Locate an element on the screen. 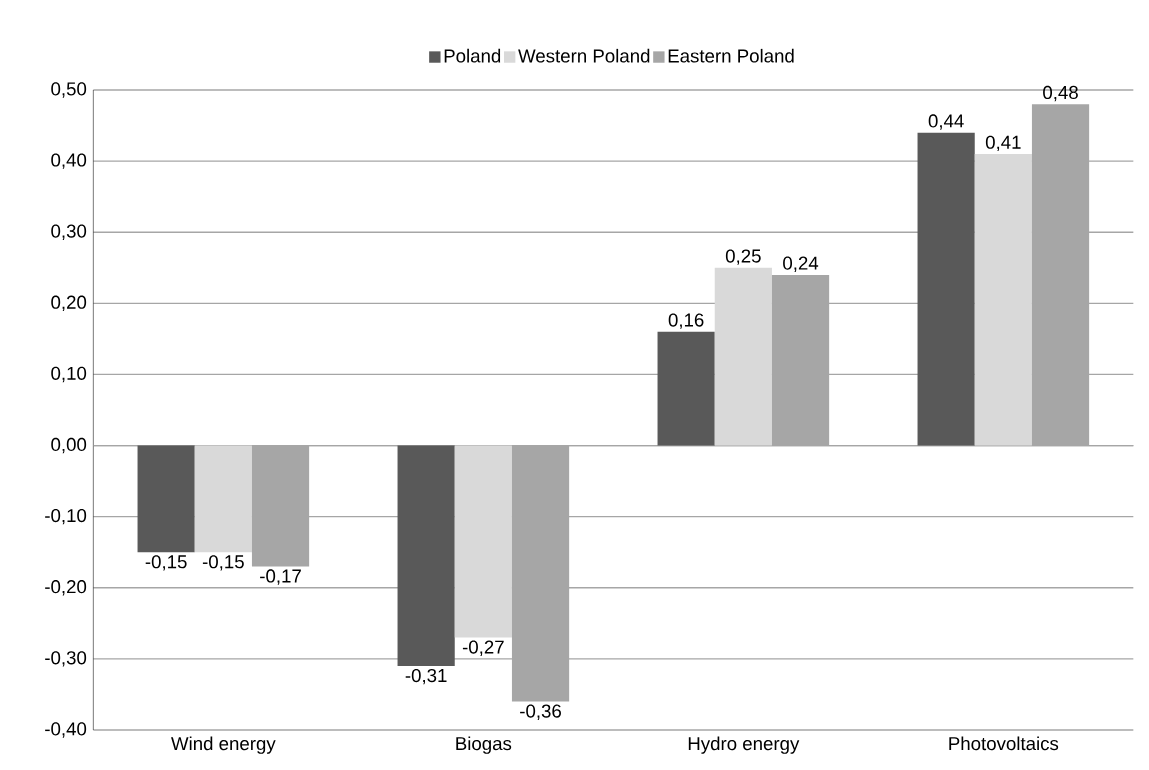 The height and width of the screenshot is (770, 1149). data-label: -0,17 is located at coordinates (280, 577).